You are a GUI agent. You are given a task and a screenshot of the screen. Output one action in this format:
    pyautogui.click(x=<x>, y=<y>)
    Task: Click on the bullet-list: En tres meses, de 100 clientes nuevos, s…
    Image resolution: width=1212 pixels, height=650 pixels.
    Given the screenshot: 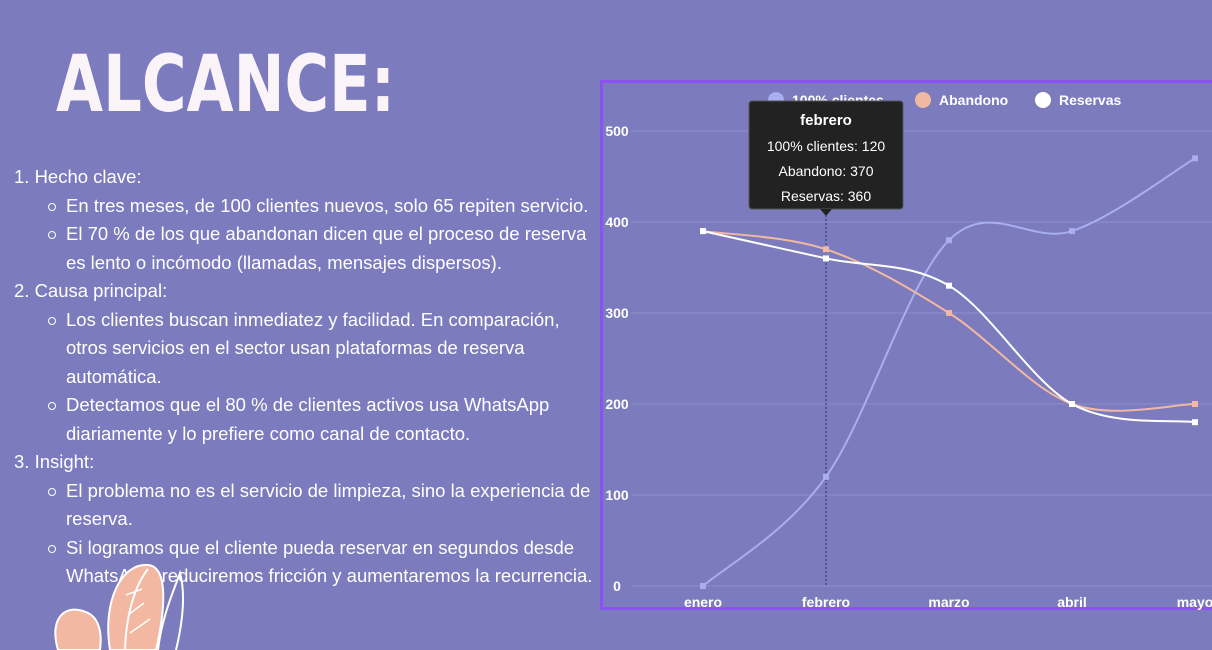 What is the action you would take?
    pyautogui.click(x=309, y=235)
    